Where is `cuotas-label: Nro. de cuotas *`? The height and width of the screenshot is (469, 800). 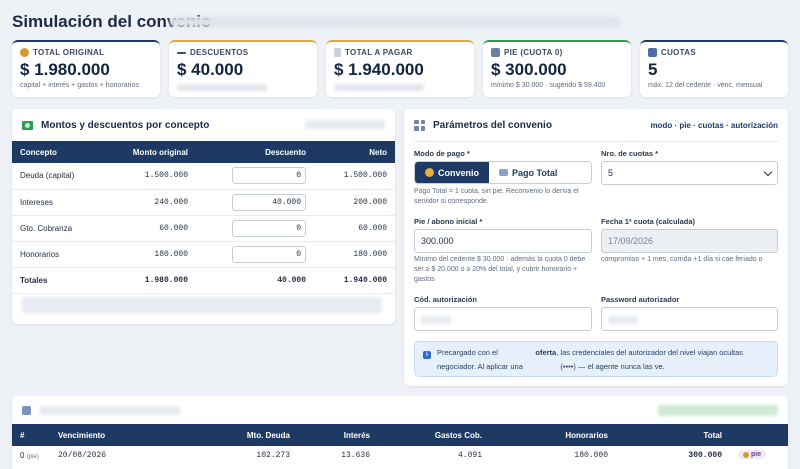 cuotas-label: Nro. de cuotas * is located at coordinates (630, 153).